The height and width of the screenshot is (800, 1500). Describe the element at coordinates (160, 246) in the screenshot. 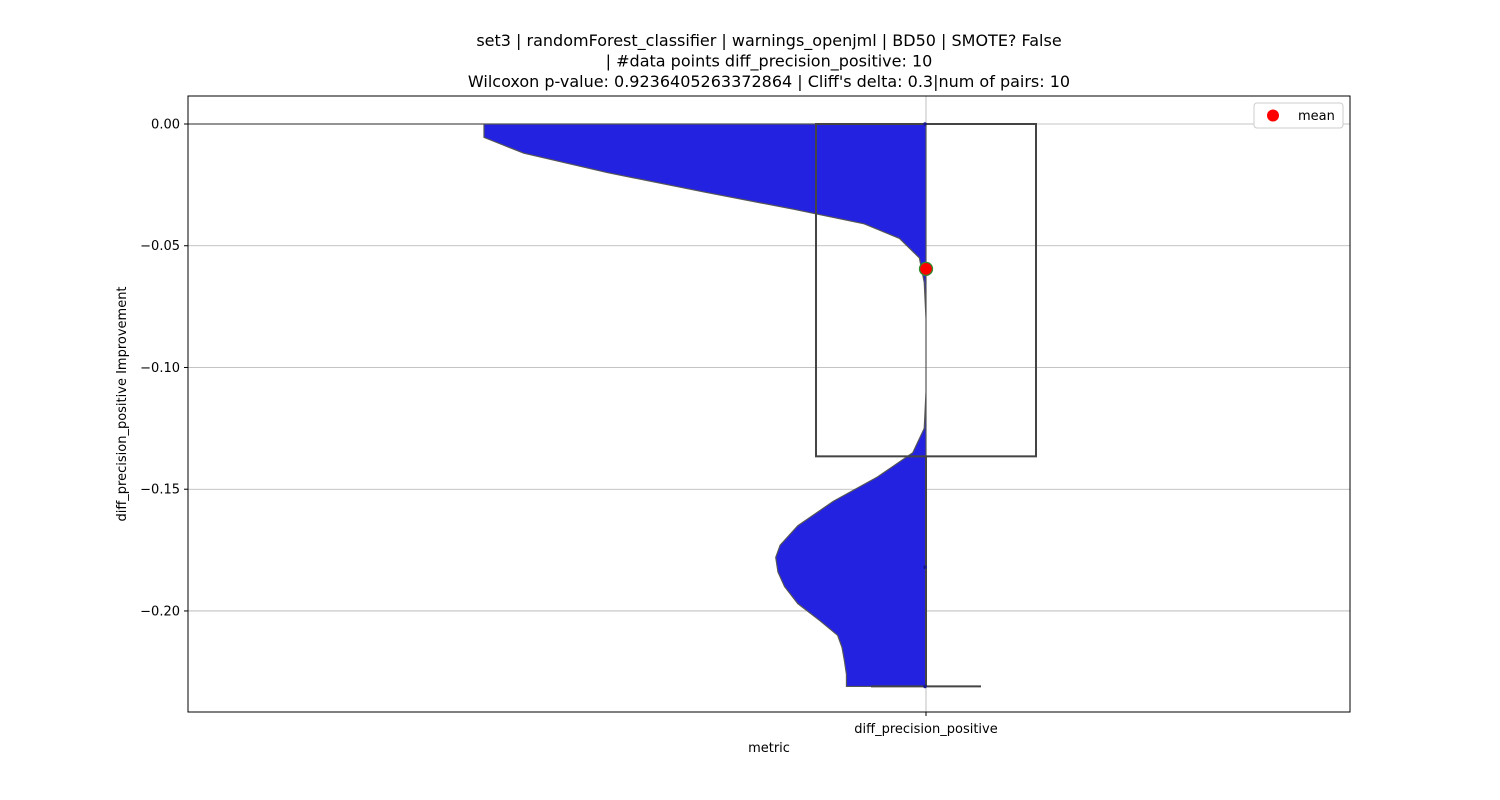

I see `y-tick-label: −0.05` at that location.